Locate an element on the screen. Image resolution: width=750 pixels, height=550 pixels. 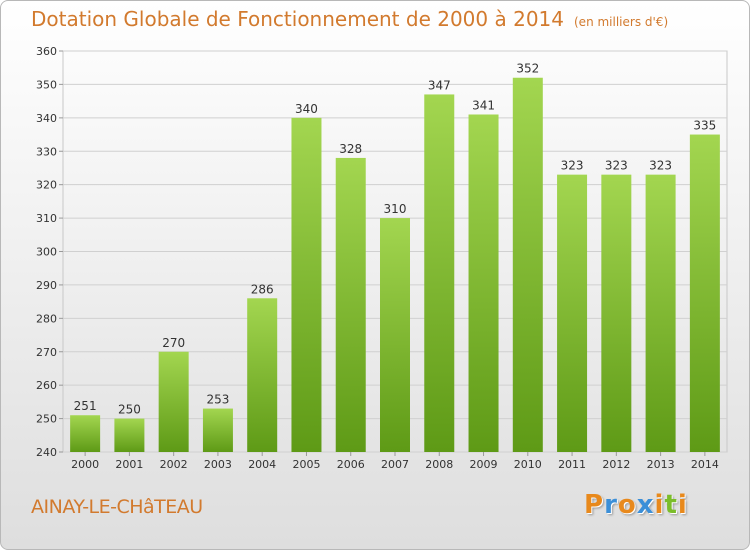
data-label: 286 is located at coordinates (262, 289).